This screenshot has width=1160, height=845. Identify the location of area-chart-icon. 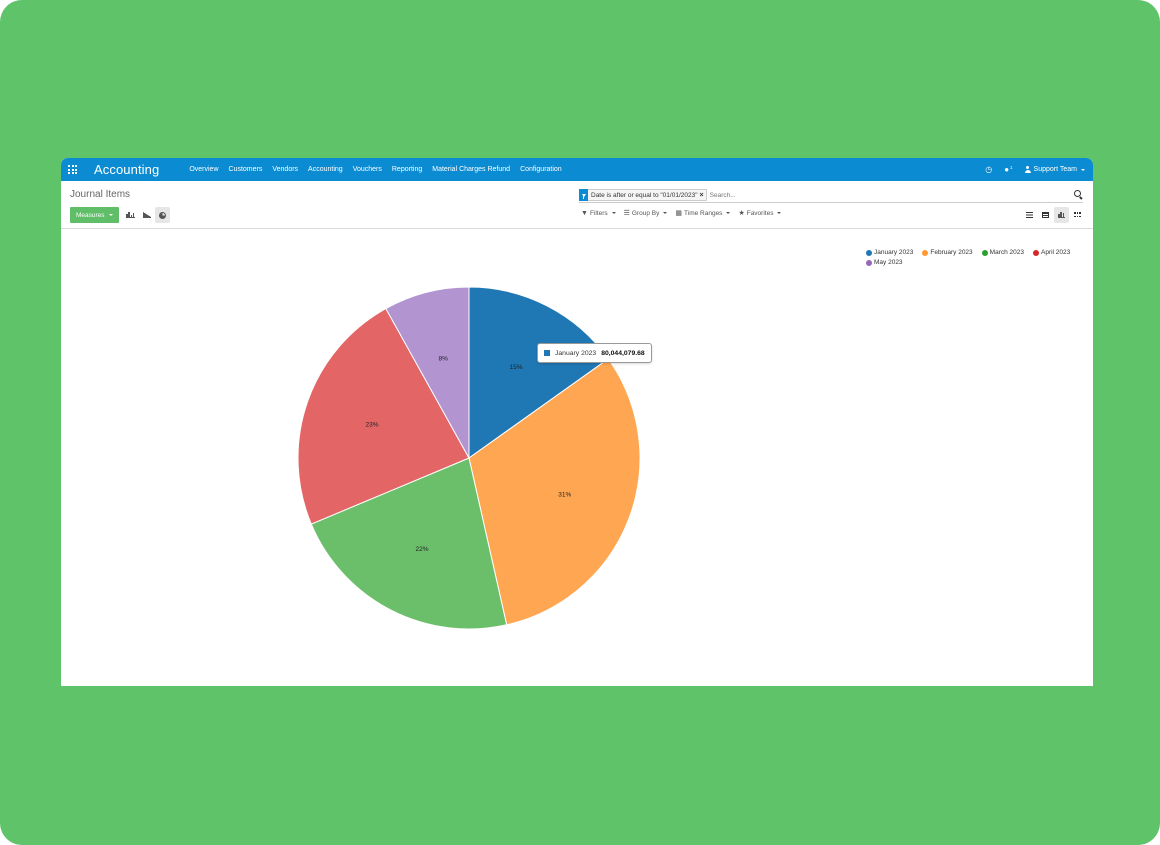
(146, 215).